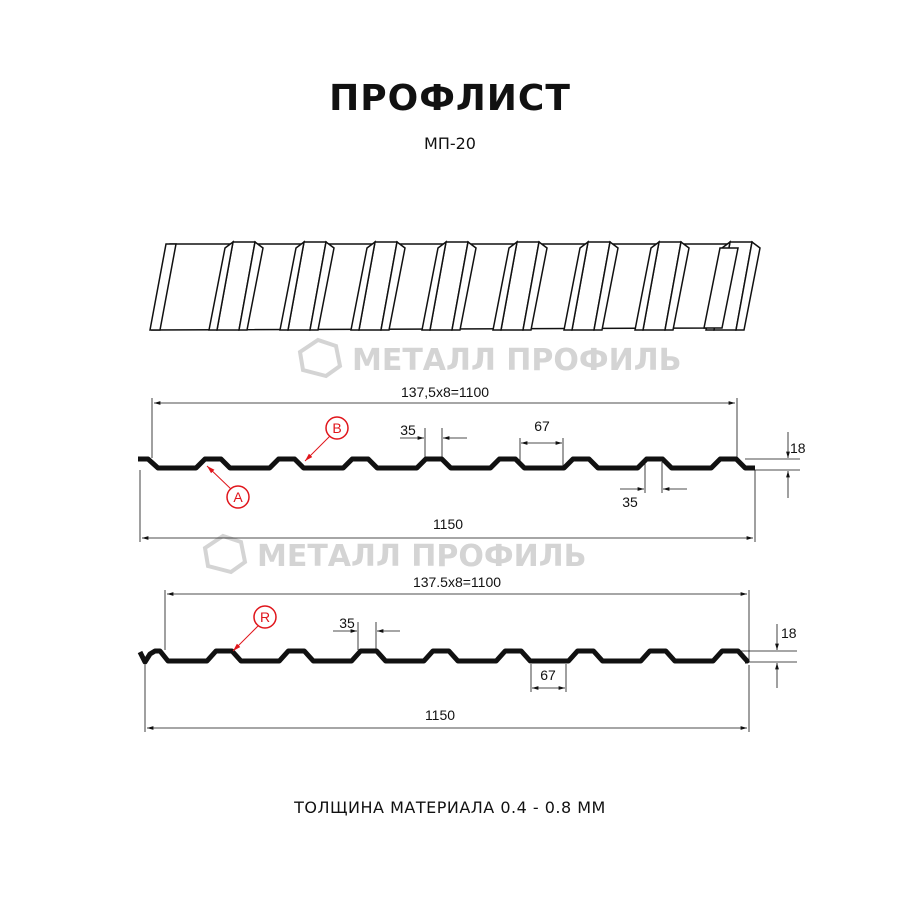 The image size is (900, 900). What do you see at coordinates (517, 360) in the screenshot?
I see `watermark-1-text: МЕТАЛЛ ПРОФИЛЬ` at bounding box center [517, 360].